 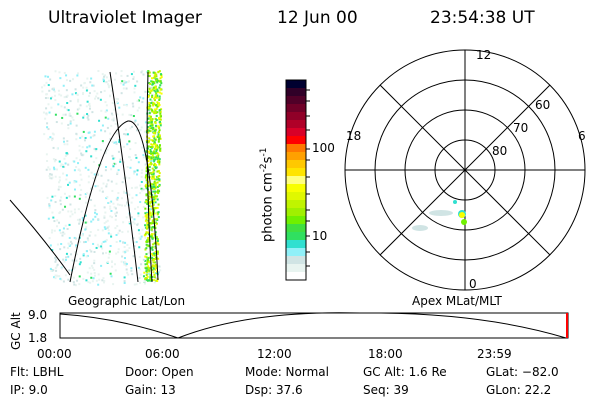 What do you see at coordinates (125, 18) in the screenshot?
I see `instrument-title: Ultraviolet Imager` at bounding box center [125, 18].